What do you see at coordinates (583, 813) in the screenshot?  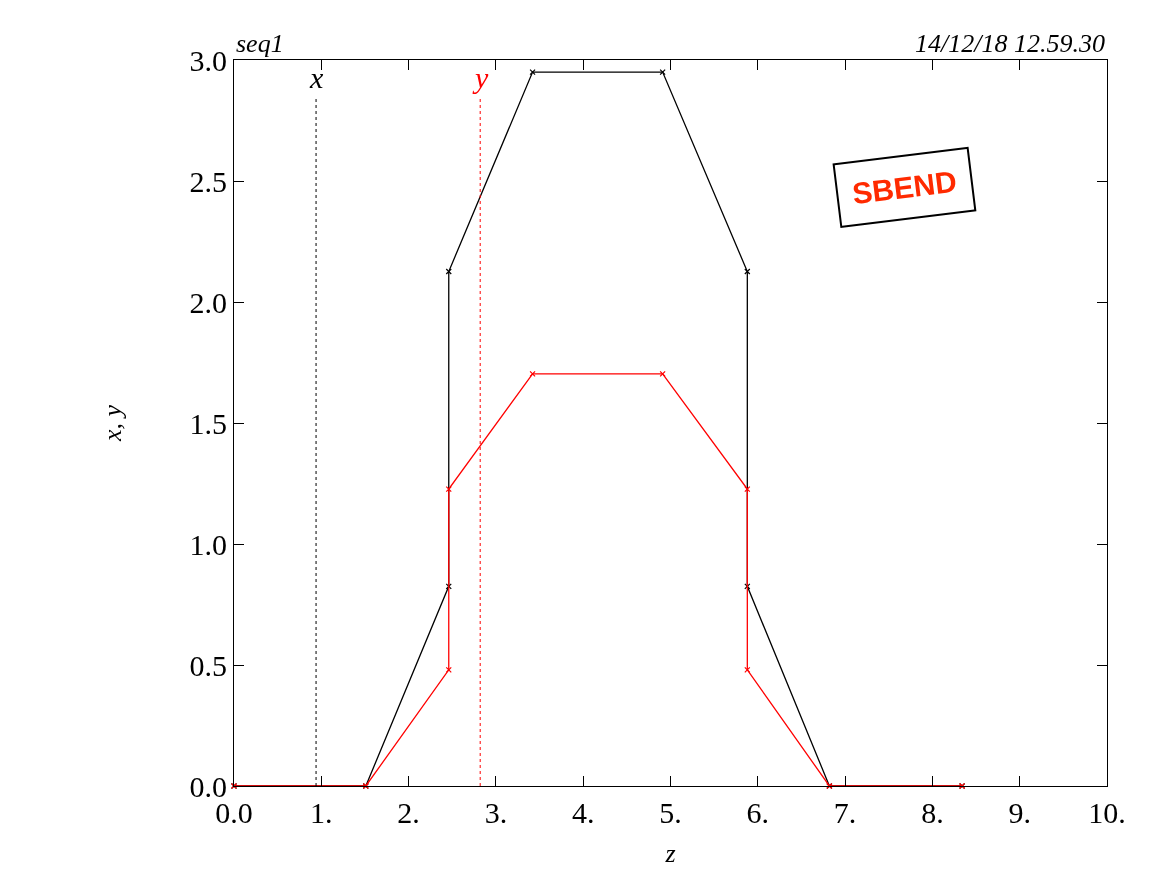 I see `x-tick-label: 4.` at bounding box center [583, 813].